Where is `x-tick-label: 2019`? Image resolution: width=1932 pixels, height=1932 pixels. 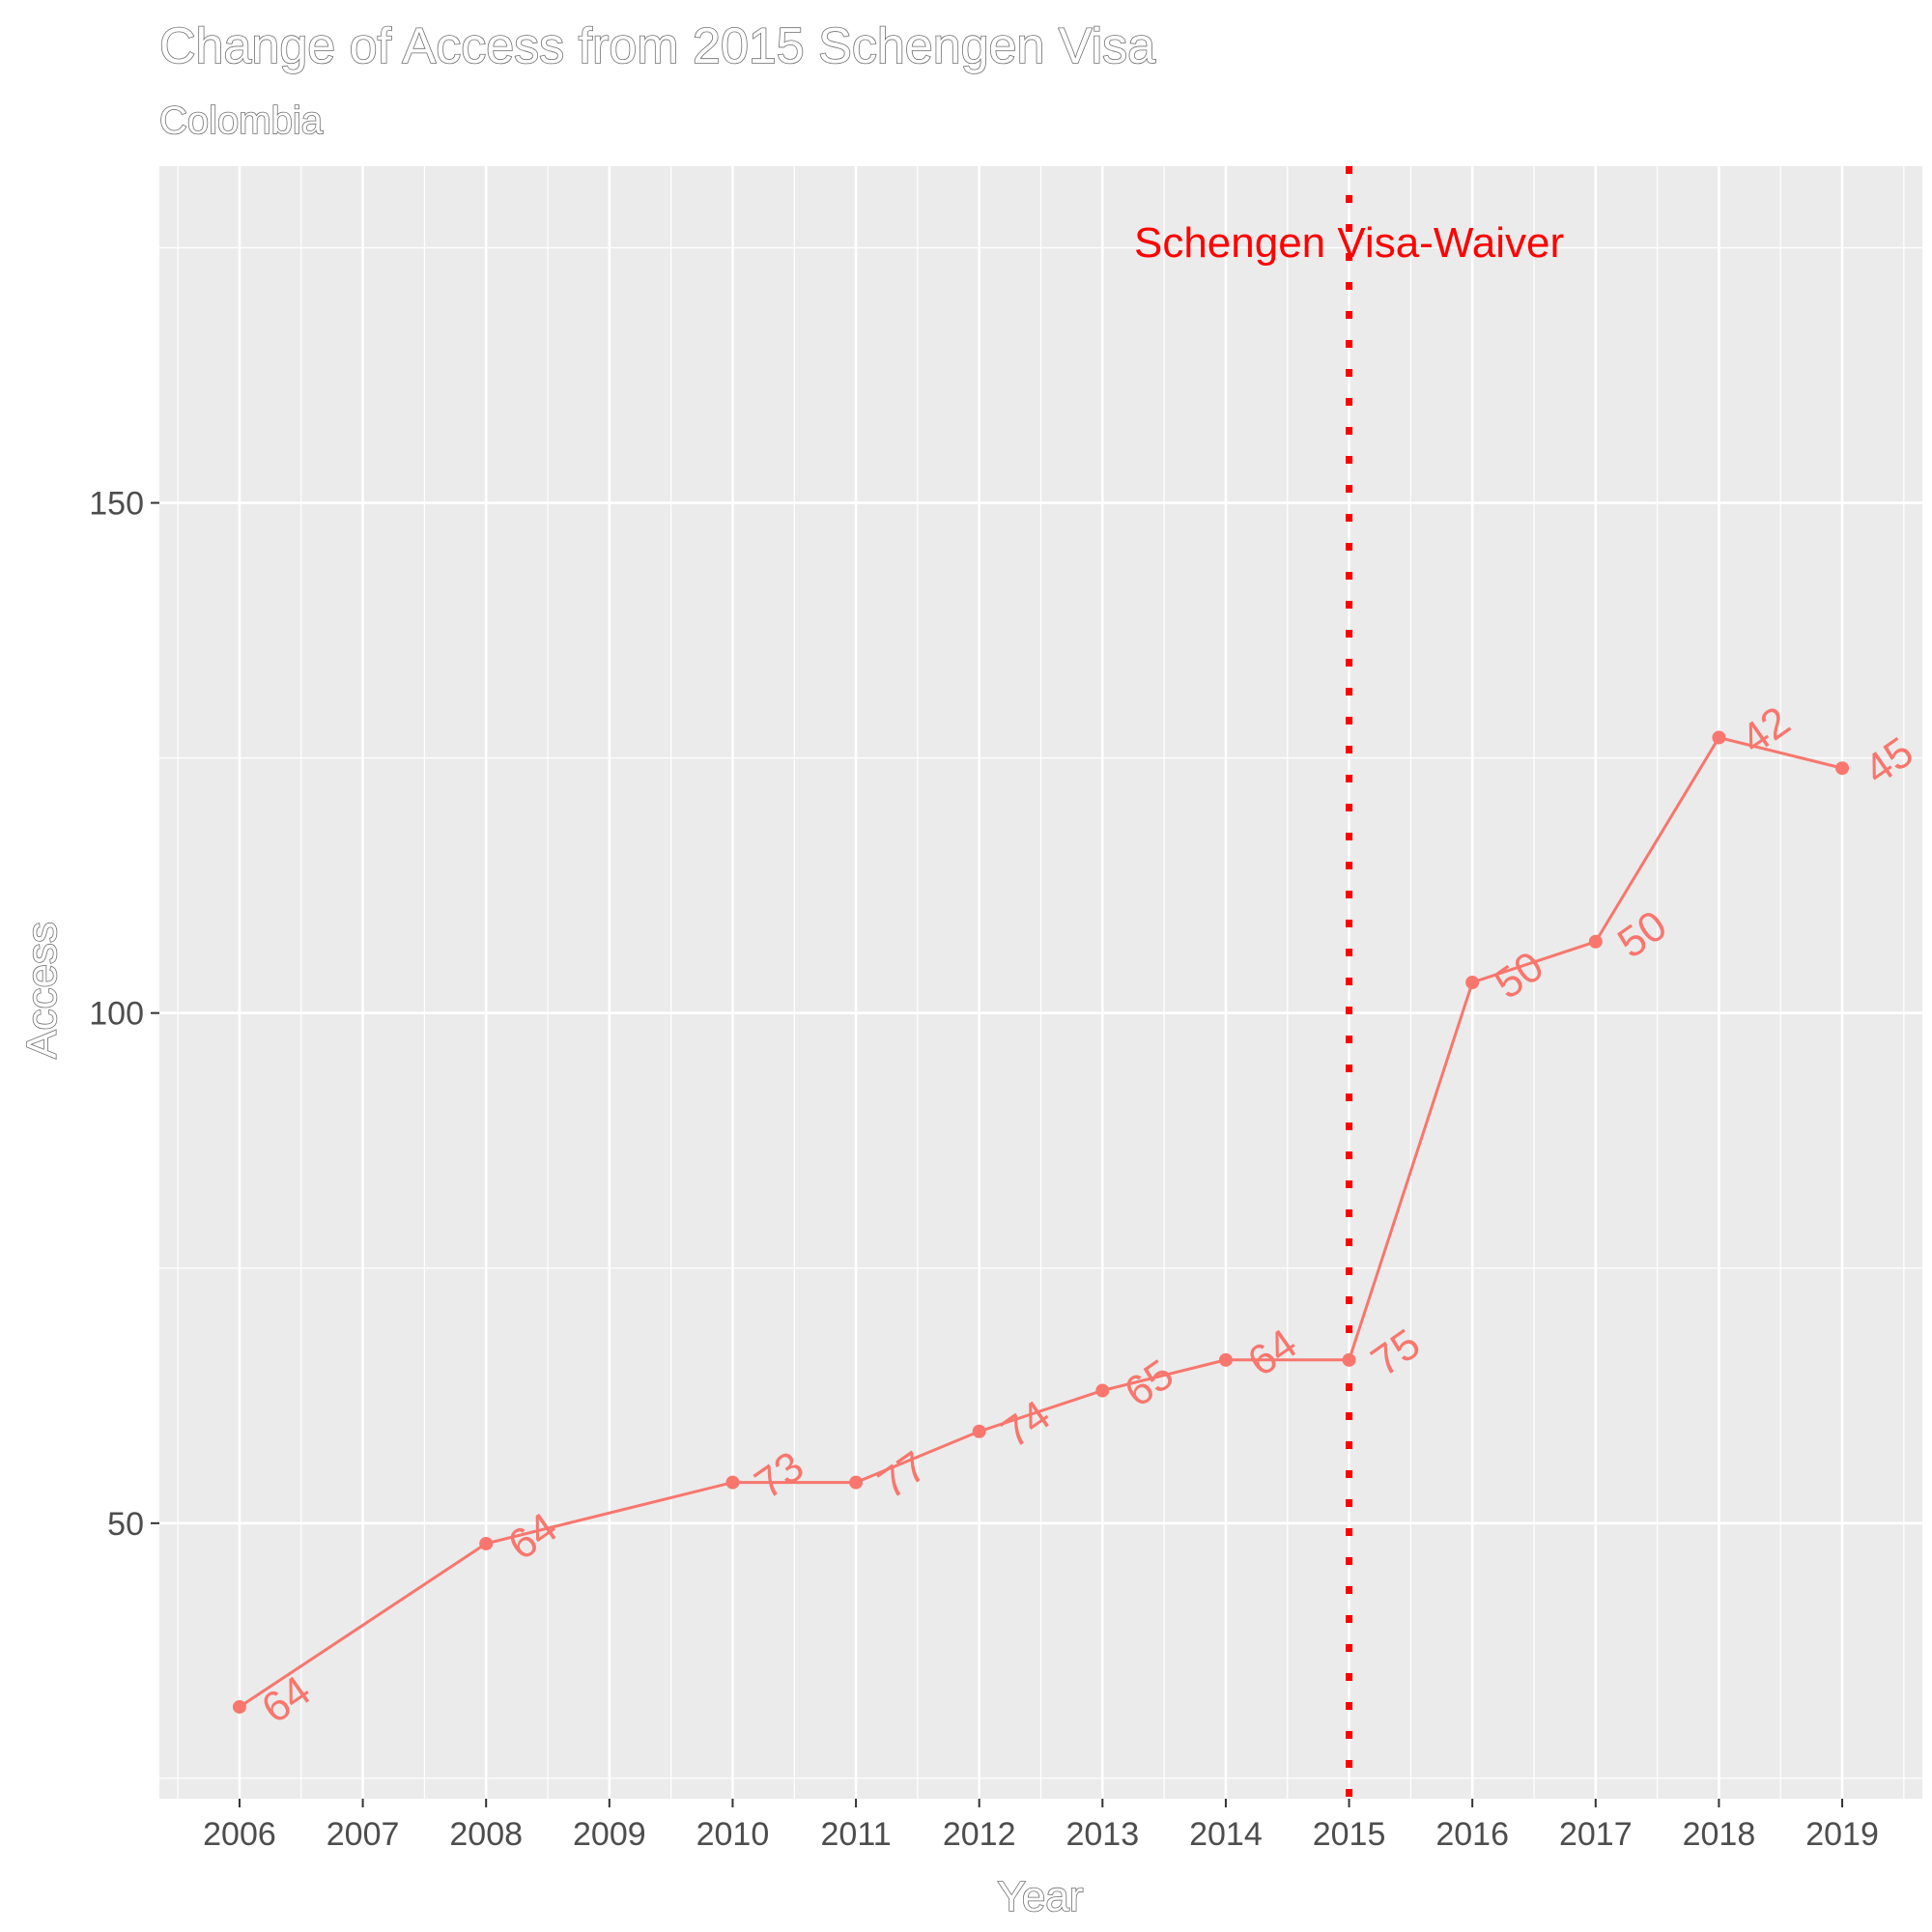
x-tick-label: 2019 is located at coordinates (1842, 1834).